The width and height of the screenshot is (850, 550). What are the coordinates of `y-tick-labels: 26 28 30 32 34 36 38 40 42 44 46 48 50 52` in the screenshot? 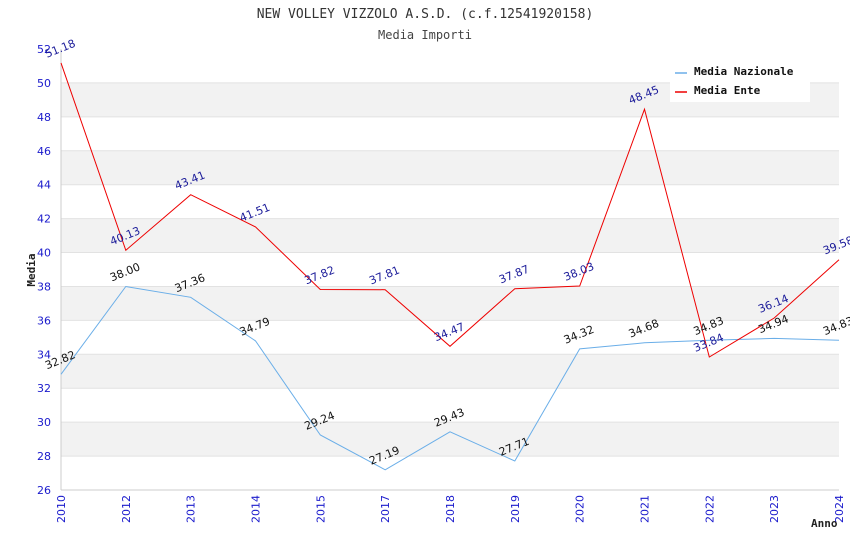 It's located at (44, 270).